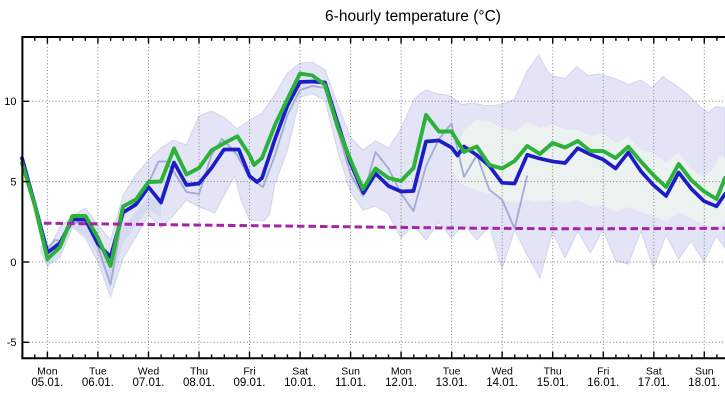 The height and width of the screenshot is (408, 725). What do you see at coordinates (13, 263) in the screenshot?
I see `svg-text: 0` at bounding box center [13, 263].